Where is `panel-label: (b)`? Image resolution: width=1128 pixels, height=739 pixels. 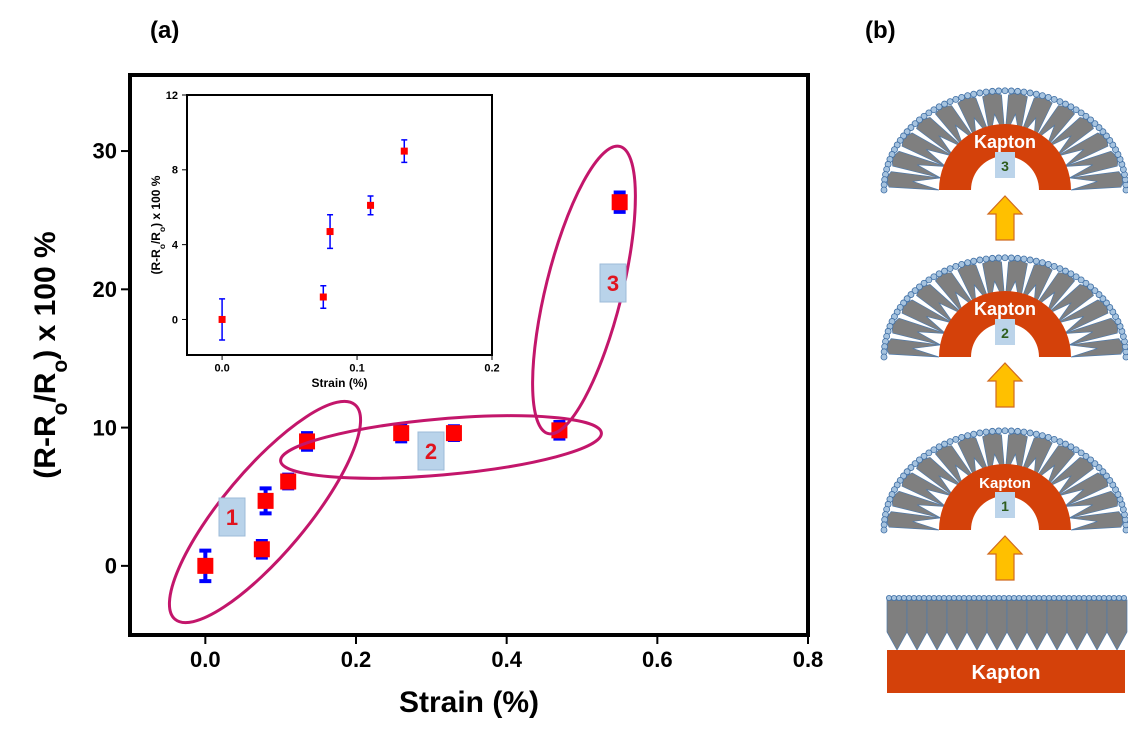 panel-label: (b) is located at coordinates (880, 30).